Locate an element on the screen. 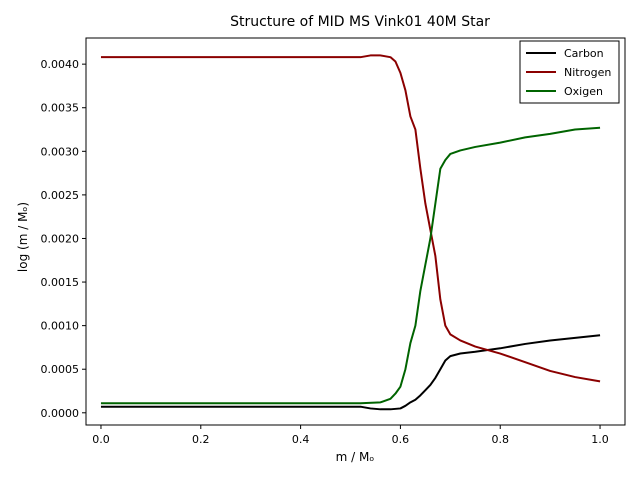 The image size is (640, 480). x-tick-label: 1.0 is located at coordinates (600, 439).